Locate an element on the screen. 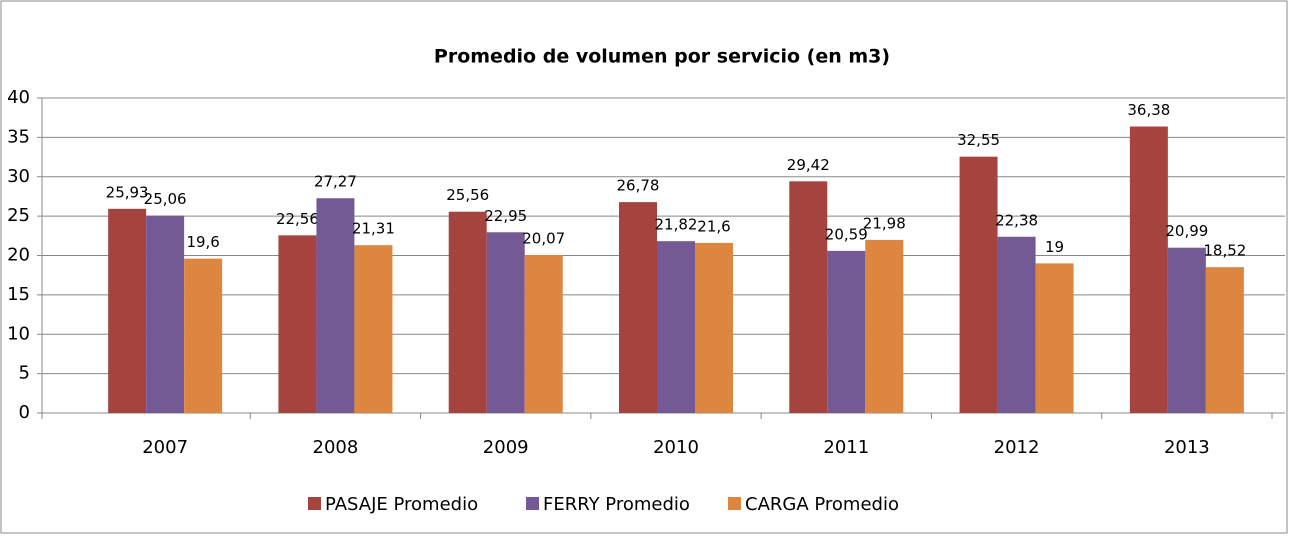 The height and width of the screenshot is (536, 1290). data-label: 25,93 is located at coordinates (127, 192).